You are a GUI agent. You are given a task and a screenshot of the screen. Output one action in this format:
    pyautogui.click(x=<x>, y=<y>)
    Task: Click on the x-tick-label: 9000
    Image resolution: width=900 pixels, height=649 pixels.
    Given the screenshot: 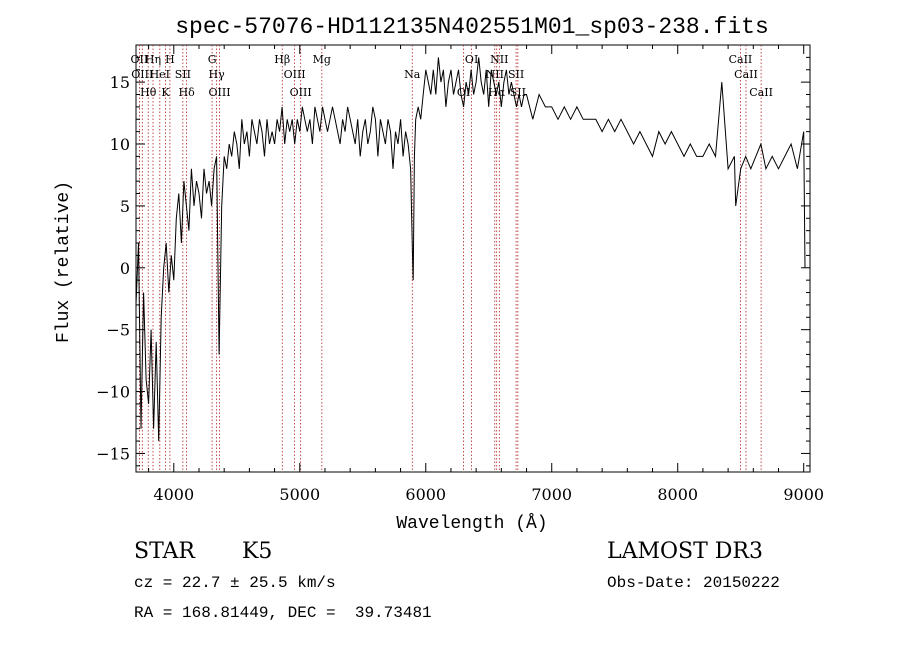 What is the action you would take?
    pyautogui.click(x=803, y=494)
    